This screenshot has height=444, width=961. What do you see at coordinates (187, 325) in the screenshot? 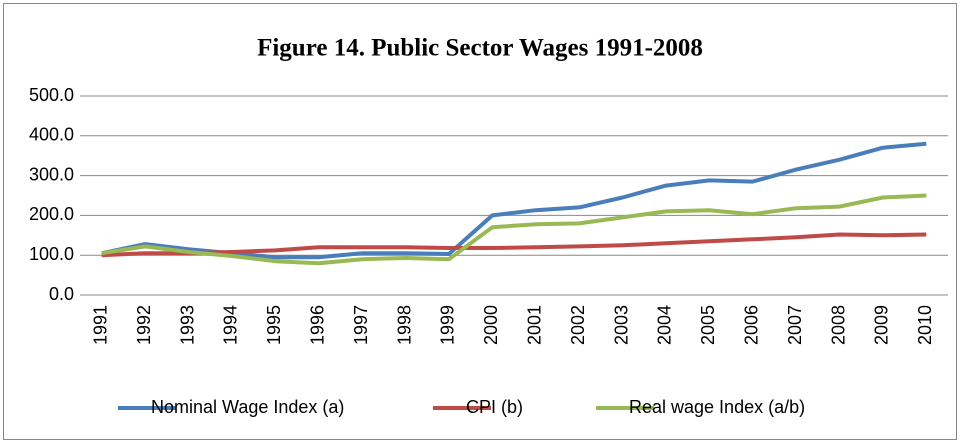
I see `x-tick-label: 1993` at bounding box center [187, 325].